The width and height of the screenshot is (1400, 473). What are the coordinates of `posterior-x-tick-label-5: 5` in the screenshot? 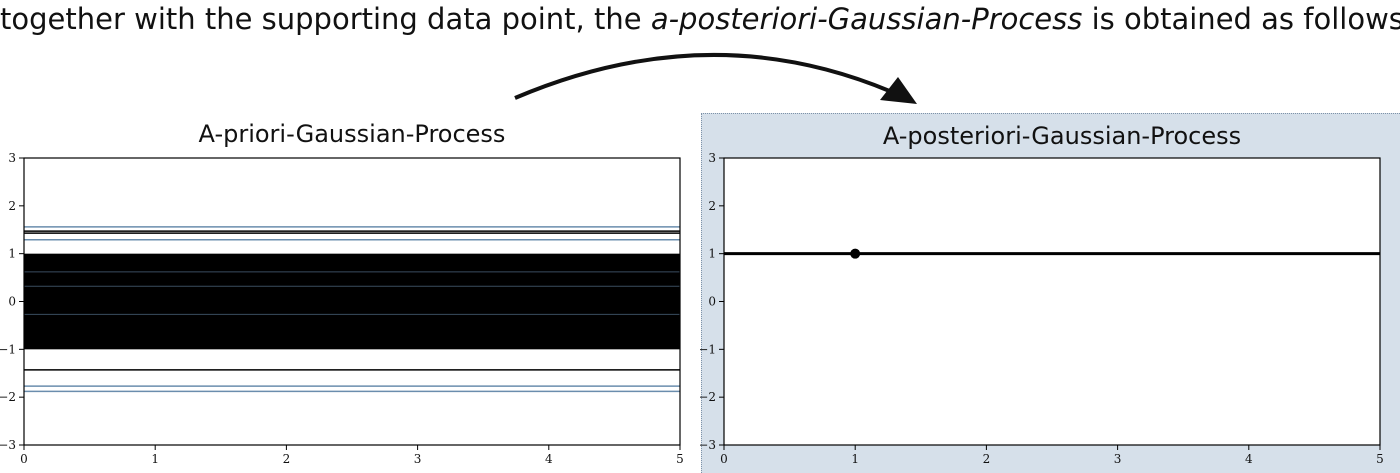 It's located at (1380, 459).